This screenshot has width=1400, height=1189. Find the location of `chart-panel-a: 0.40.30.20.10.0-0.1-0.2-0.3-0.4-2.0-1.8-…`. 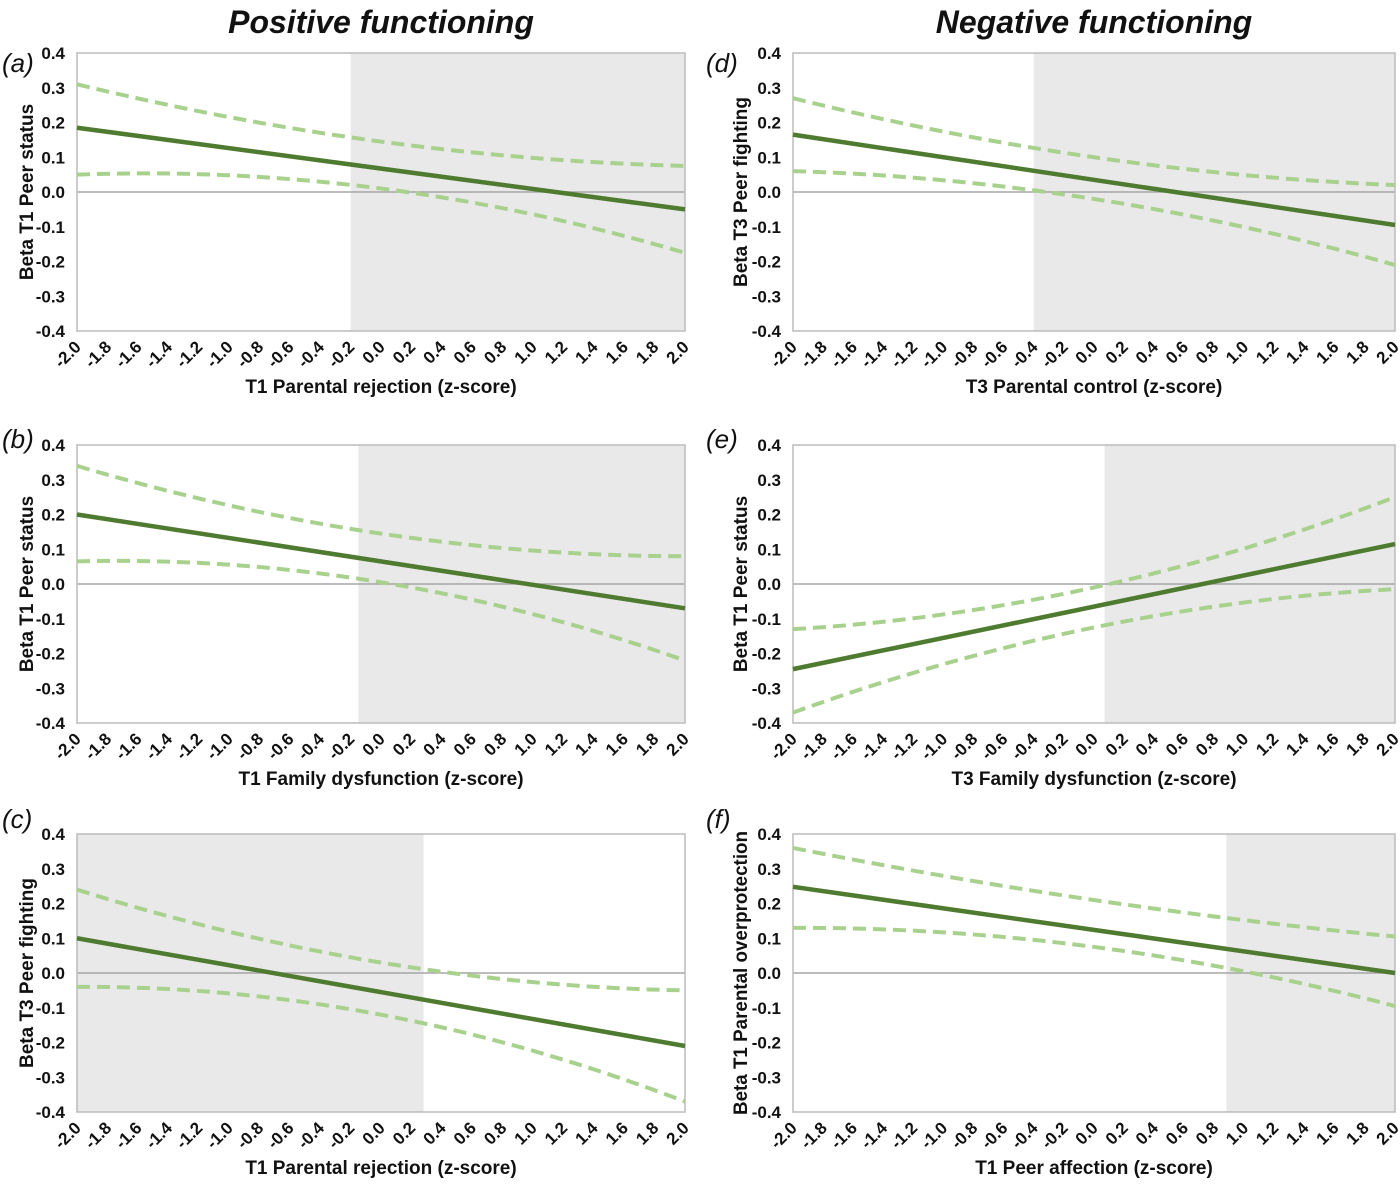

chart-panel-a: 0.40.30.20.10.0-0.1-0.2-0.3-0.4-2.0-1.8-… is located at coordinates (347, 221).